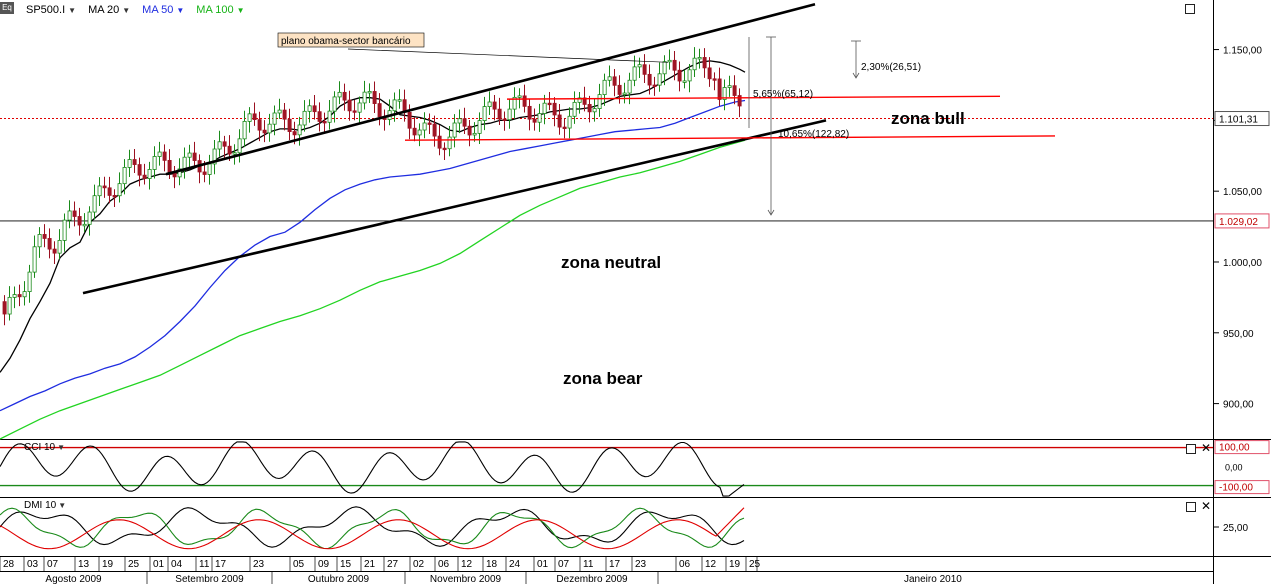 This screenshot has width=1271, height=584. I want to click on measure-arrow-small-head, so click(856, 75).